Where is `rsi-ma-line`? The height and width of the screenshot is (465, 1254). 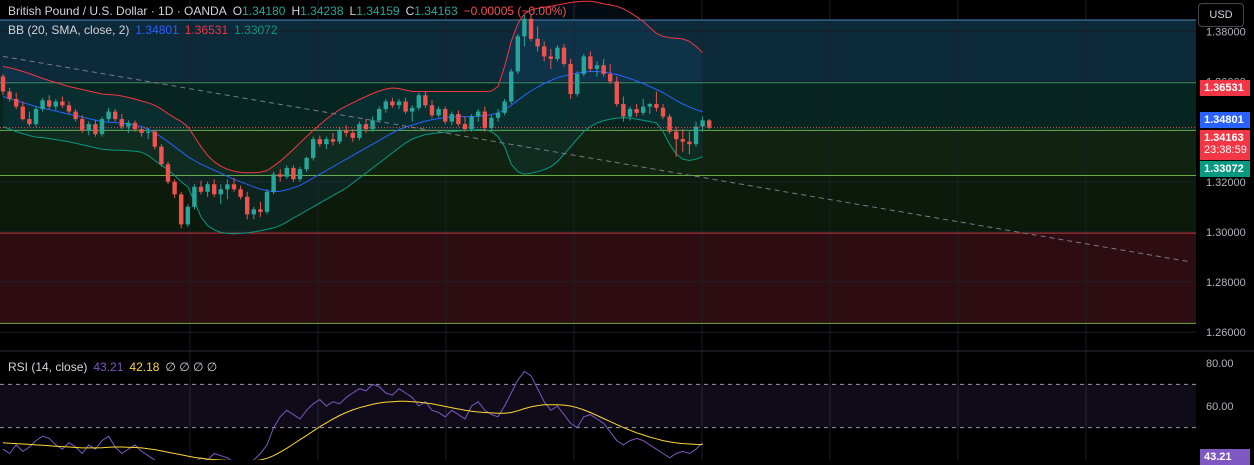
rsi-ma-line is located at coordinates (352, 430).